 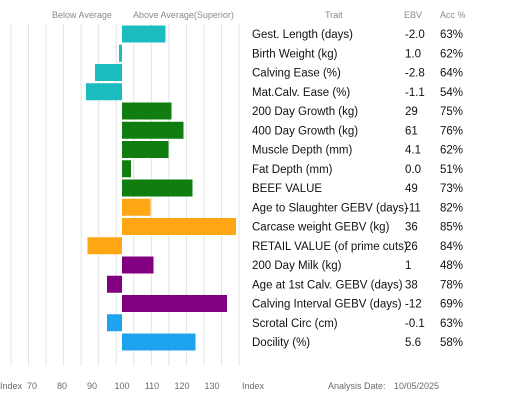 I want to click on ebv-value: 1, so click(x=408, y=266).